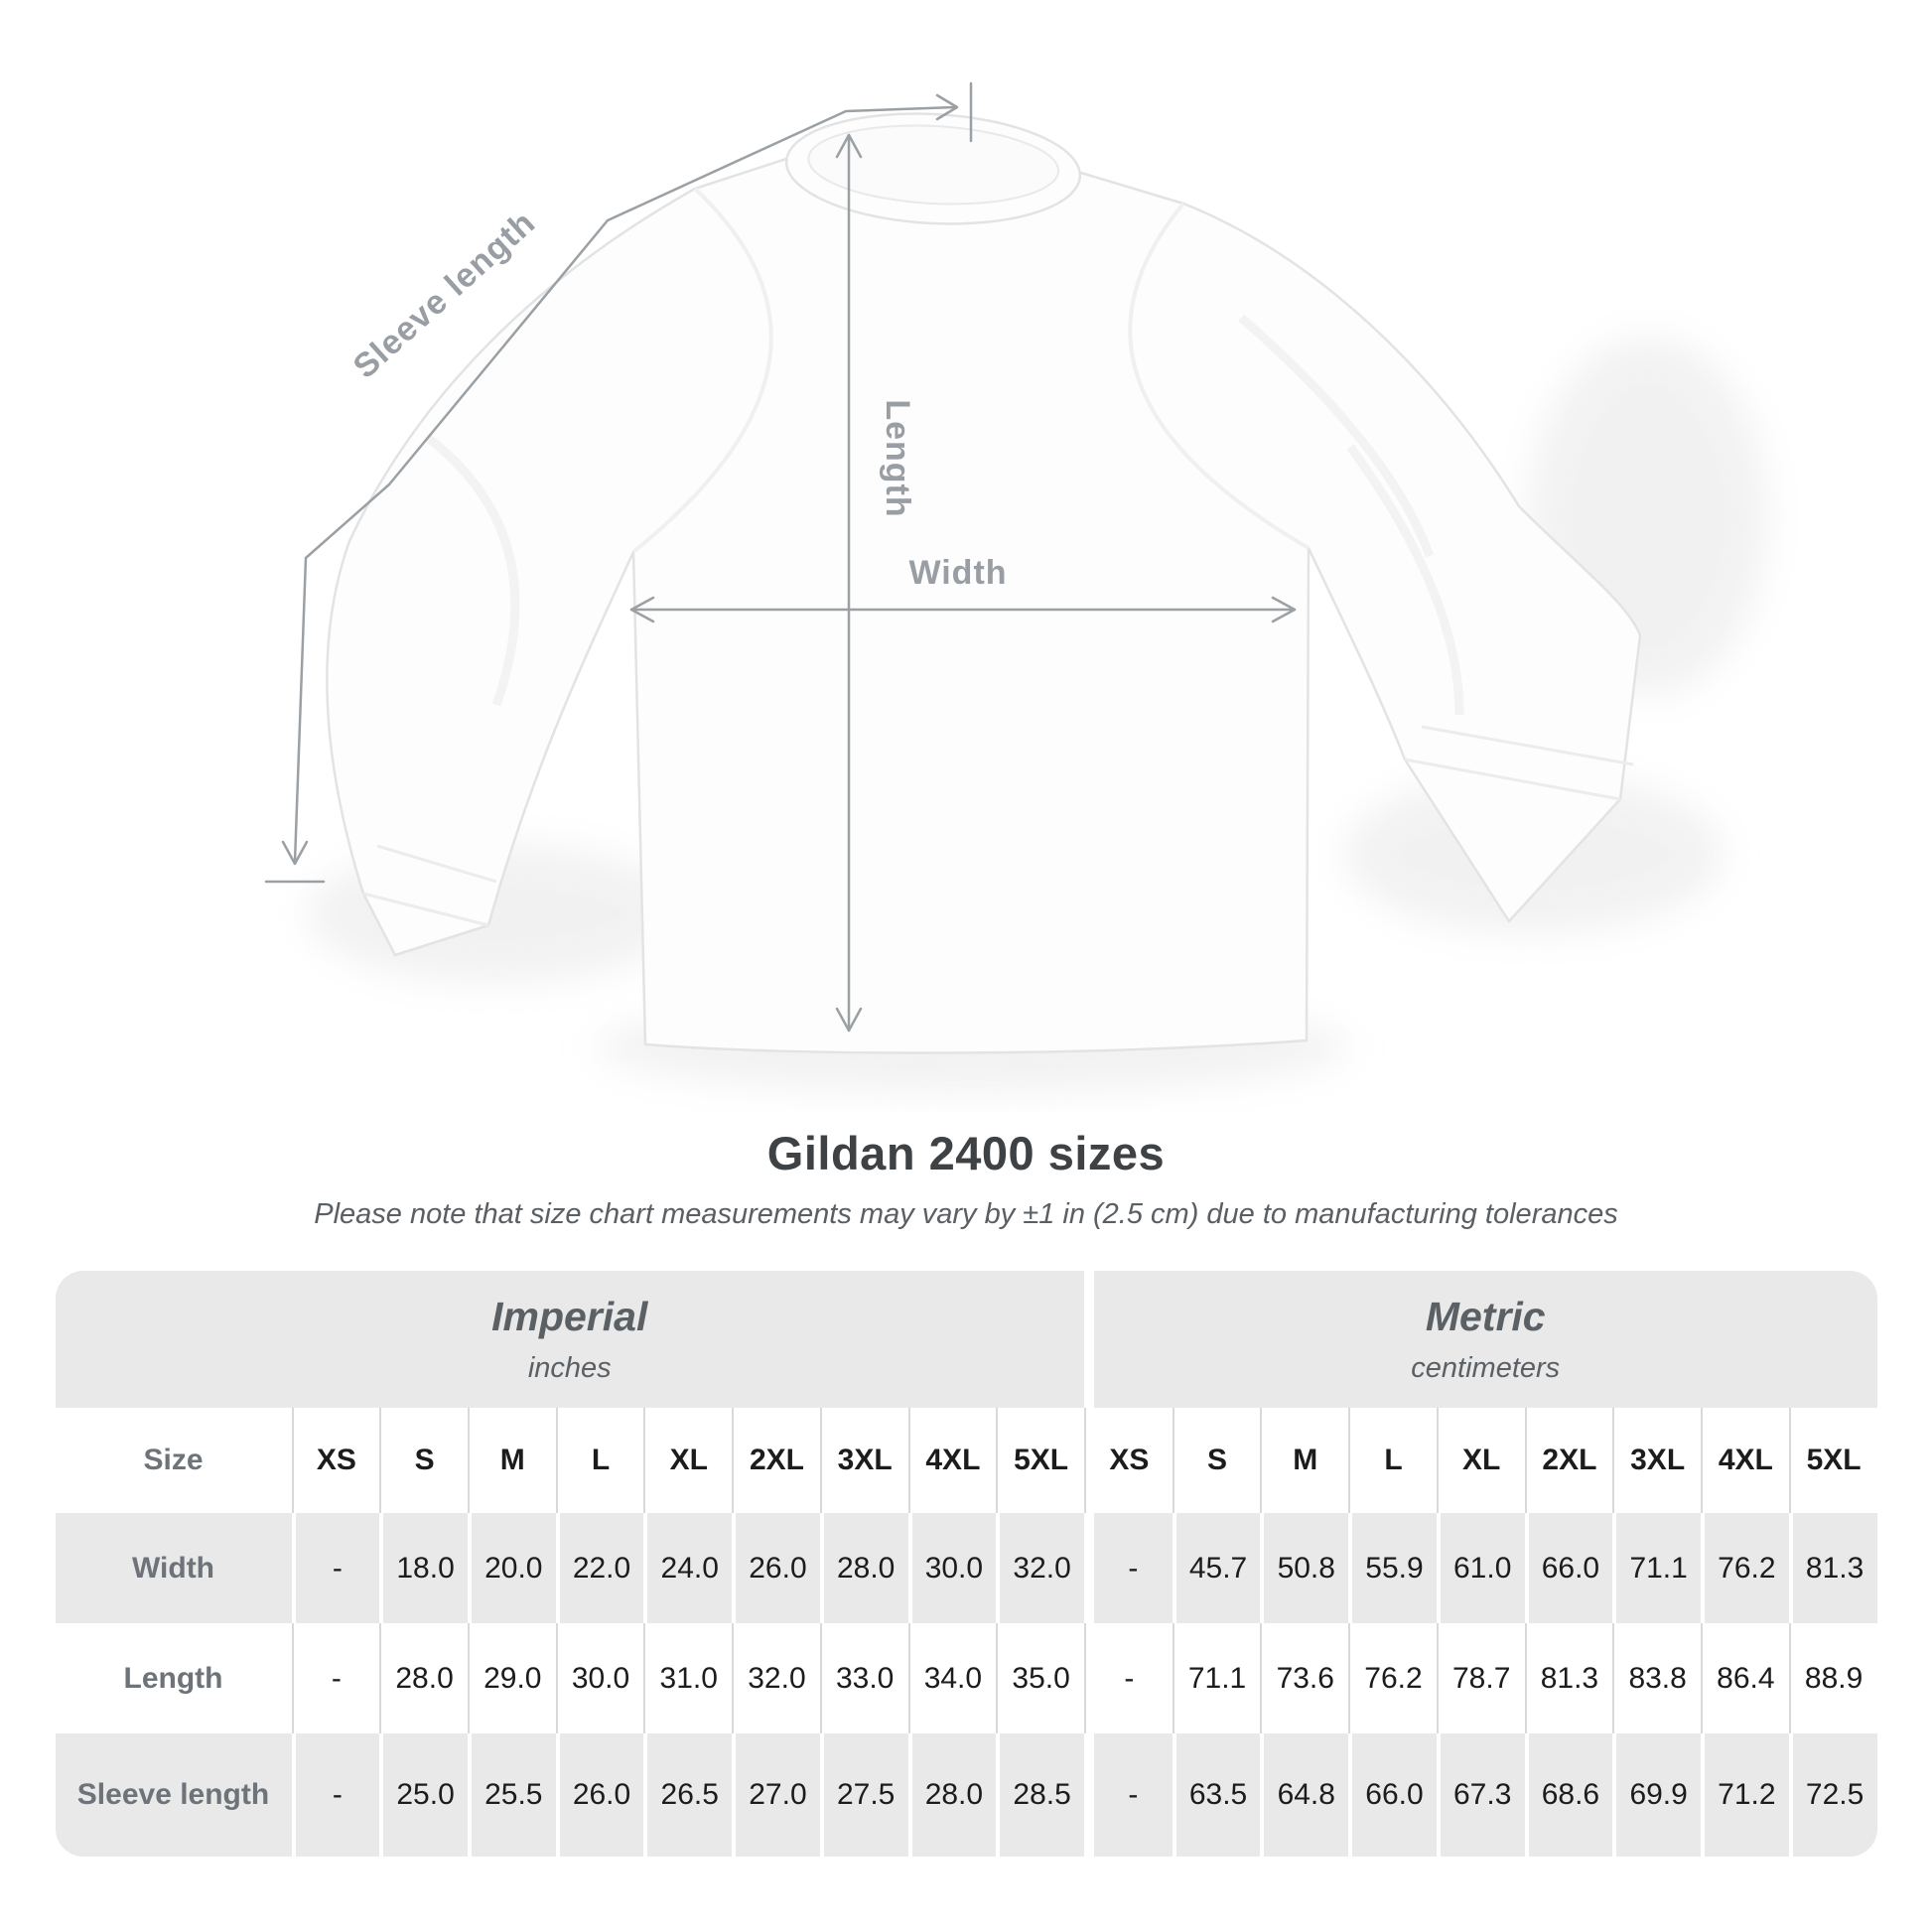 This screenshot has height=1932, width=1932. What do you see at coordinates (173, 1678) in the screenshot?
I see `row-label: Length` at bounding box center [173, 1678].